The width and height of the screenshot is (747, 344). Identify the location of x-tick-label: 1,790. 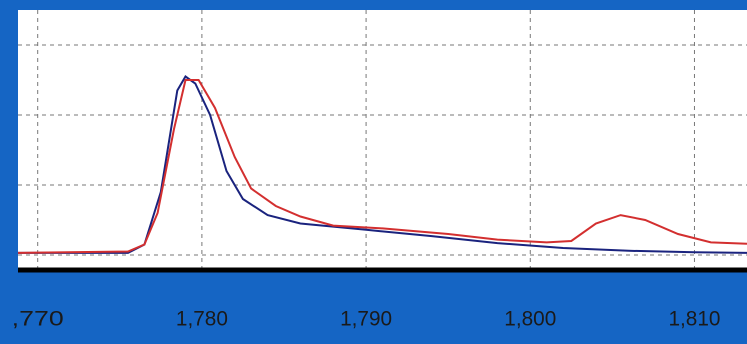
(366, 319).